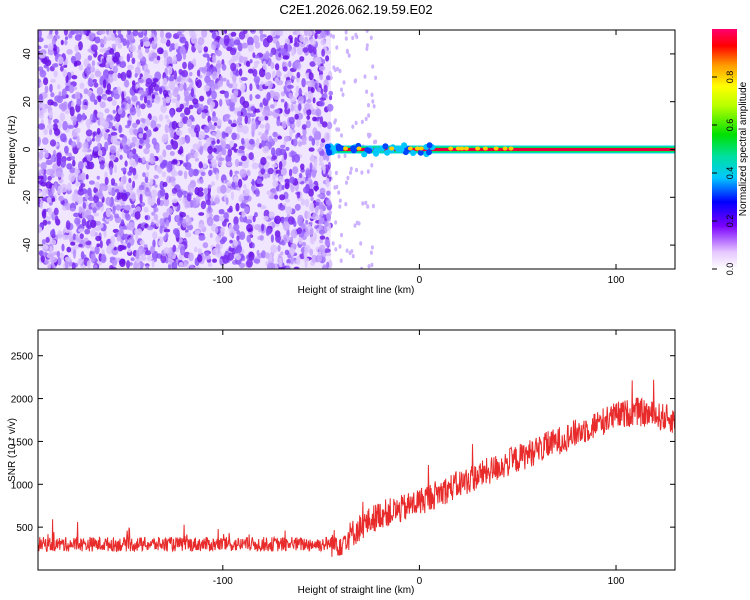  Describe the element at coordinates (223, 581) in the screenshot. I see `x-tick-label: -100` at that location.